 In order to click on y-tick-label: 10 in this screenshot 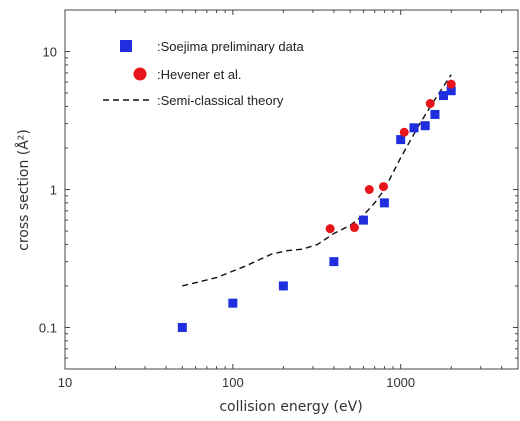, I will do `click(50, 52)`.